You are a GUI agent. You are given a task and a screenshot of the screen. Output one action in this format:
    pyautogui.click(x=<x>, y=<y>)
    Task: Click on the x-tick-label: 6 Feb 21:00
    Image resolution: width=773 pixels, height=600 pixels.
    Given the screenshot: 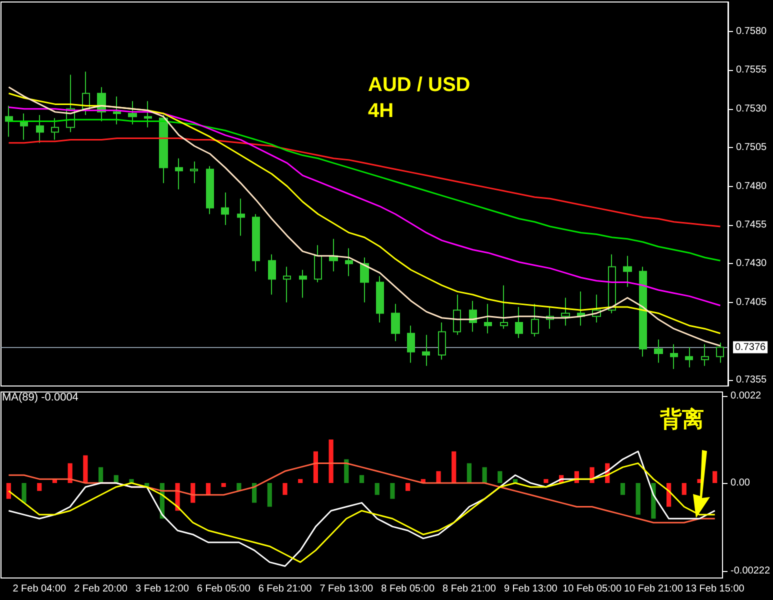 What is the action you would take?
    pyautogui.click(x=285, y=589)
    